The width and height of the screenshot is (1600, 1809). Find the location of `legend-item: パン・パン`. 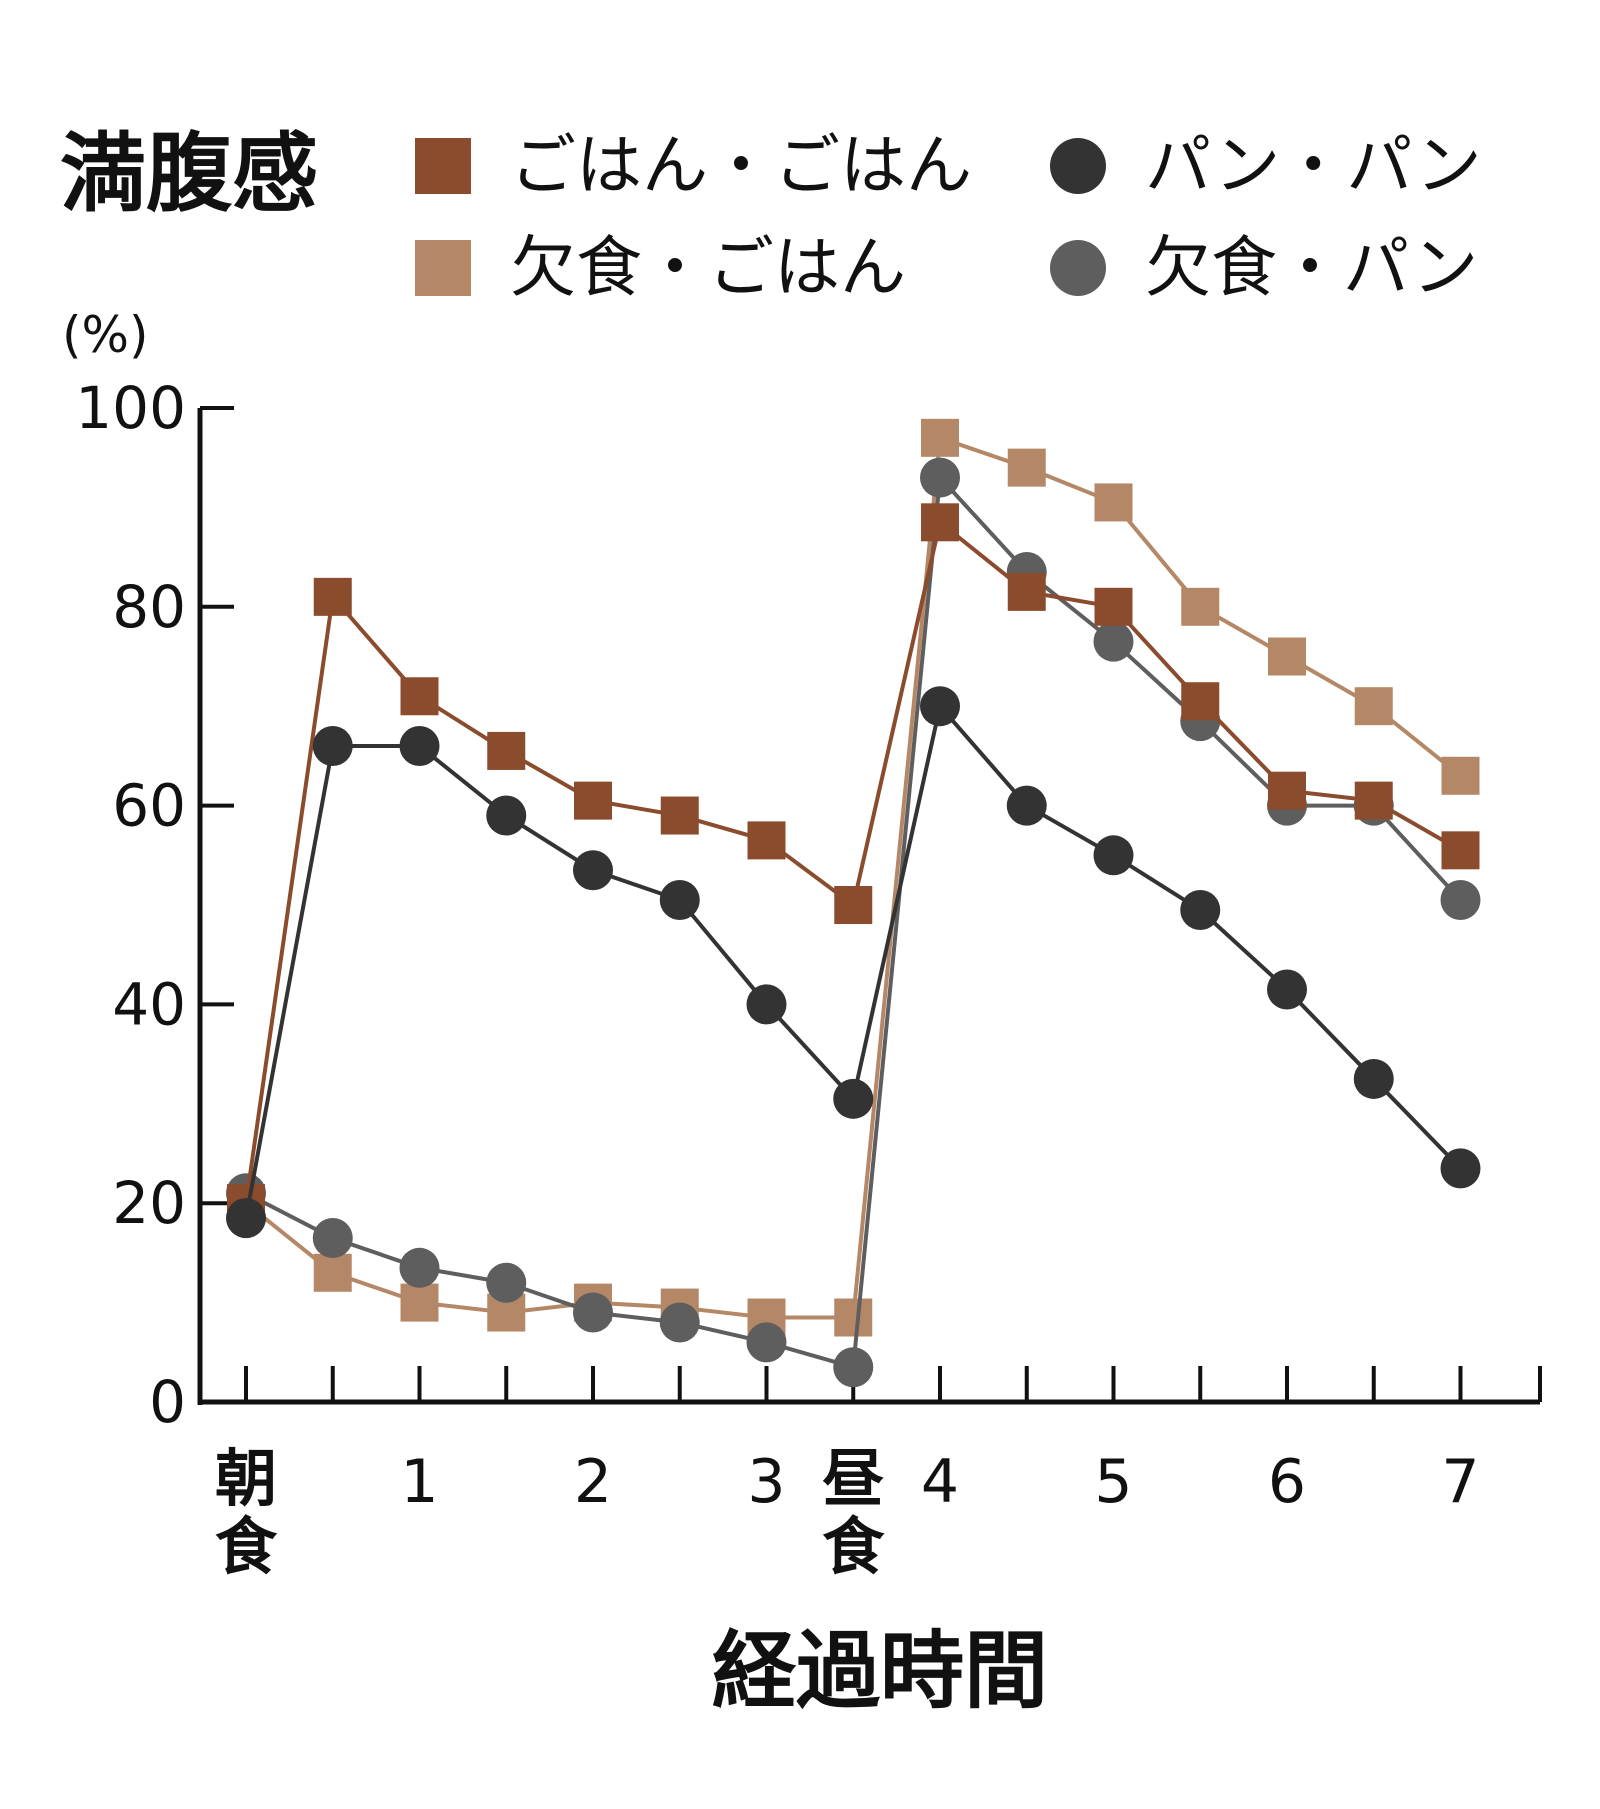

legend-item: パン・パン is located at coordinates (1266, 165).